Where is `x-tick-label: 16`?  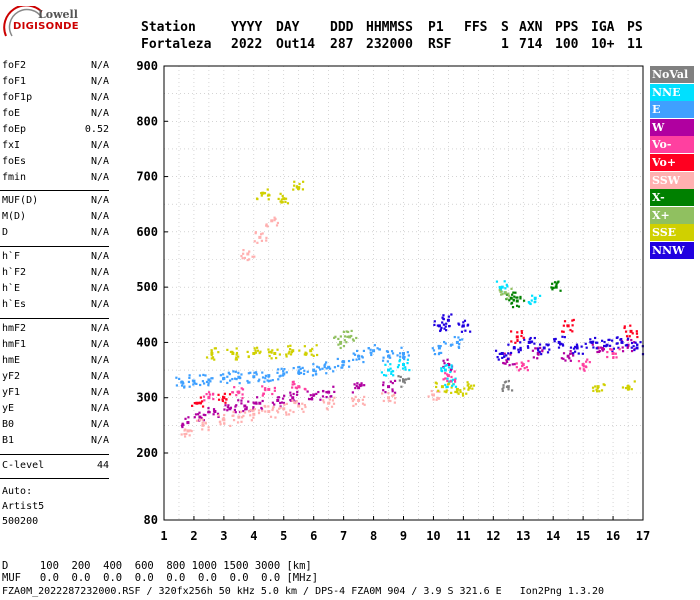
x-tick-label: 16 is located at coordinates (613, 536).